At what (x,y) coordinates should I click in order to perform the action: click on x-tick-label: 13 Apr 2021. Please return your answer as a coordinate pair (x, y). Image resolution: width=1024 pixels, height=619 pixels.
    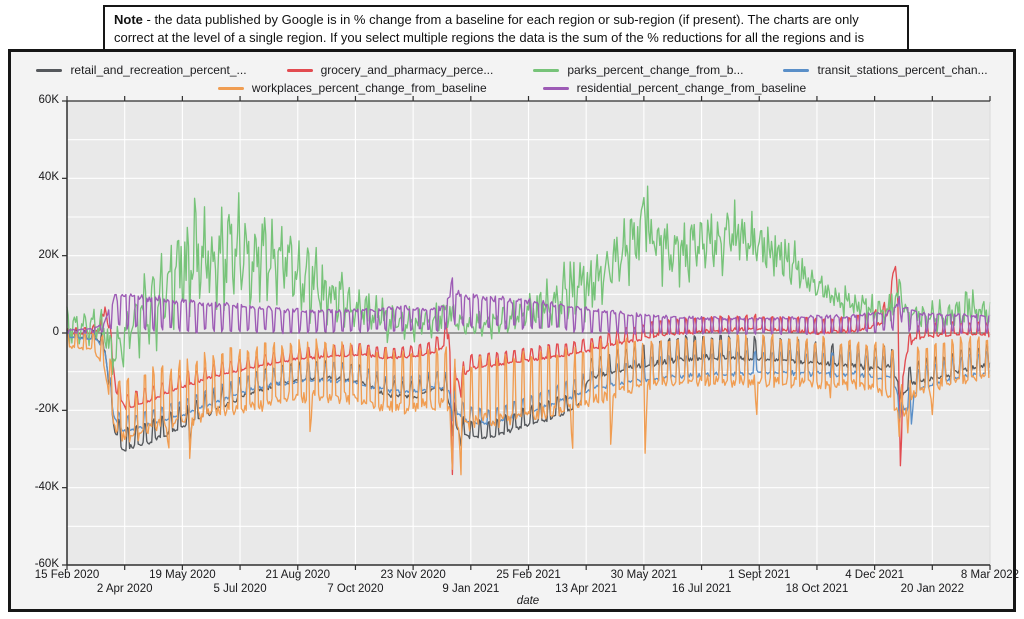
    Looking at the image, I should click on (586, 589).